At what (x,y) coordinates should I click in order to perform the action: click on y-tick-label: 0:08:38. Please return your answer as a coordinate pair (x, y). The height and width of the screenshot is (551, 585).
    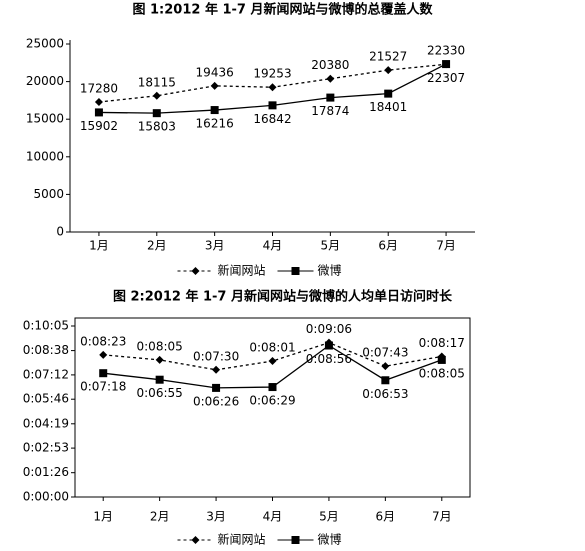
    Looking at the image, I should click on (46, 350).